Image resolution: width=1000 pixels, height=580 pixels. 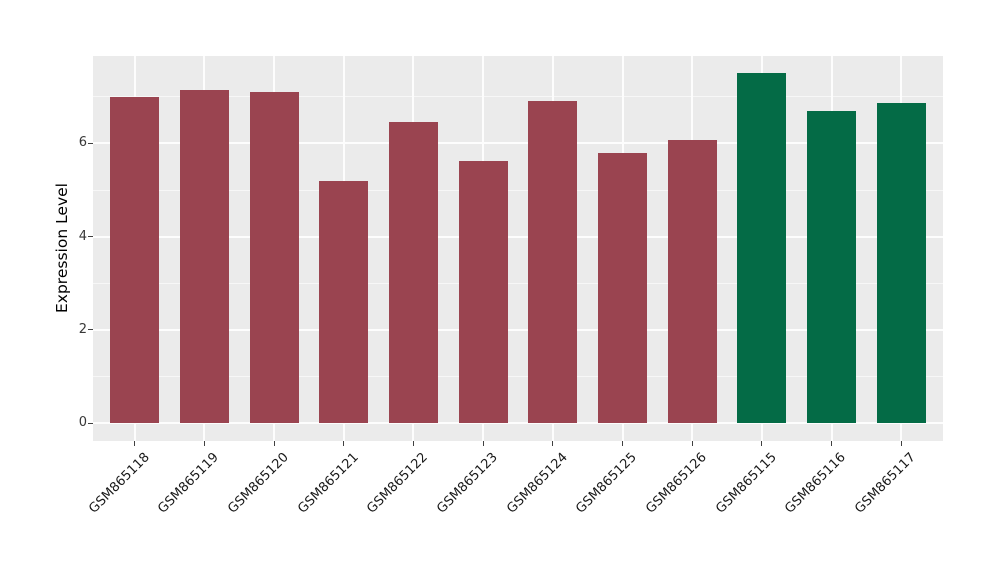 What do you see at coordinates (762, 248) in the screenshot?
I see `bar-GSM865115` at bounding box center [762, 248].